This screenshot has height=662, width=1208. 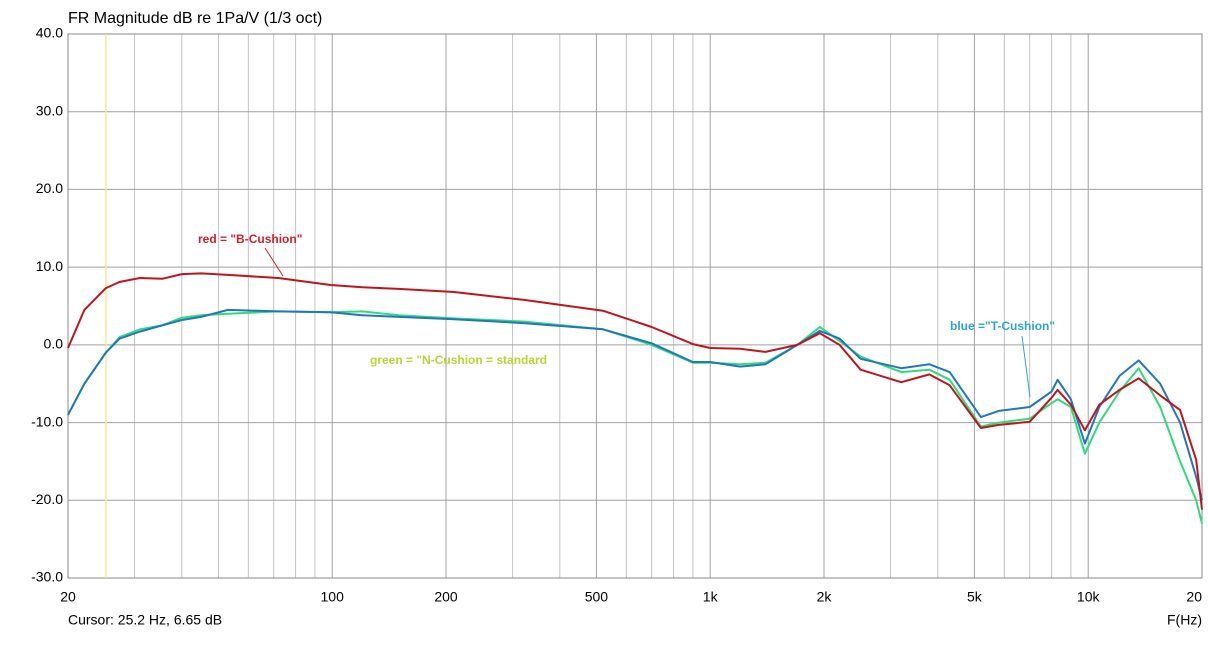 I want to click on cursor-readout: Cursor: 25.2 Hz, 6.65 dB, so click(x=145, y=620).